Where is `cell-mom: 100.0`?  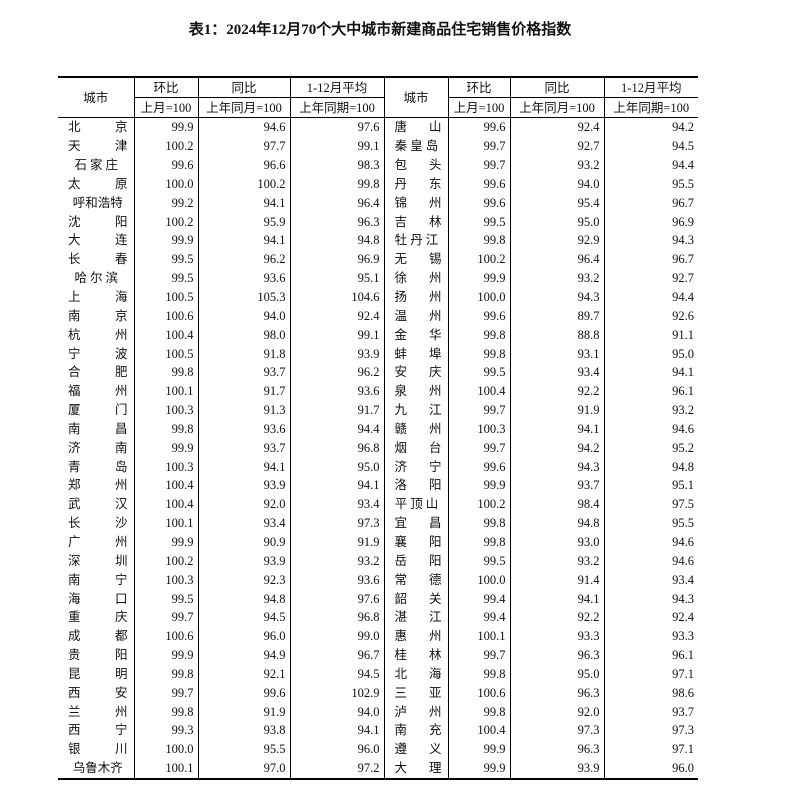 cell-mom: 100.0 is located at coordinates (478, 297).